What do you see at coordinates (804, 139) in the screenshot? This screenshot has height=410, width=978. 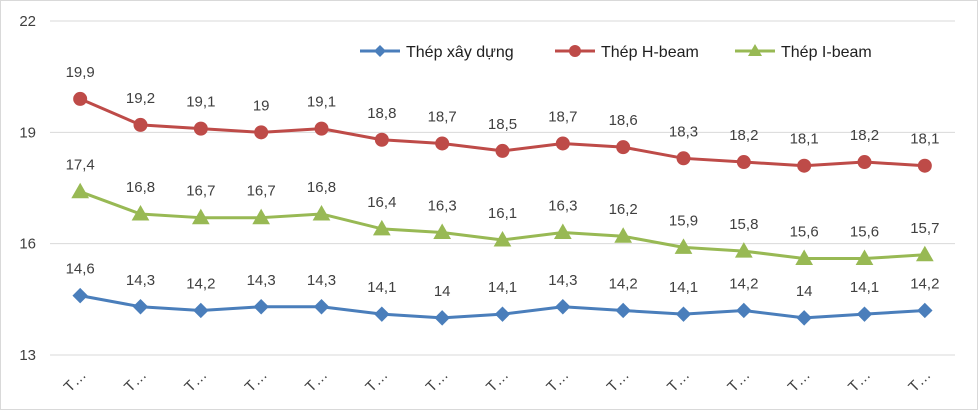 I see `data-label: 18,1` at bounding box center [804, 139].